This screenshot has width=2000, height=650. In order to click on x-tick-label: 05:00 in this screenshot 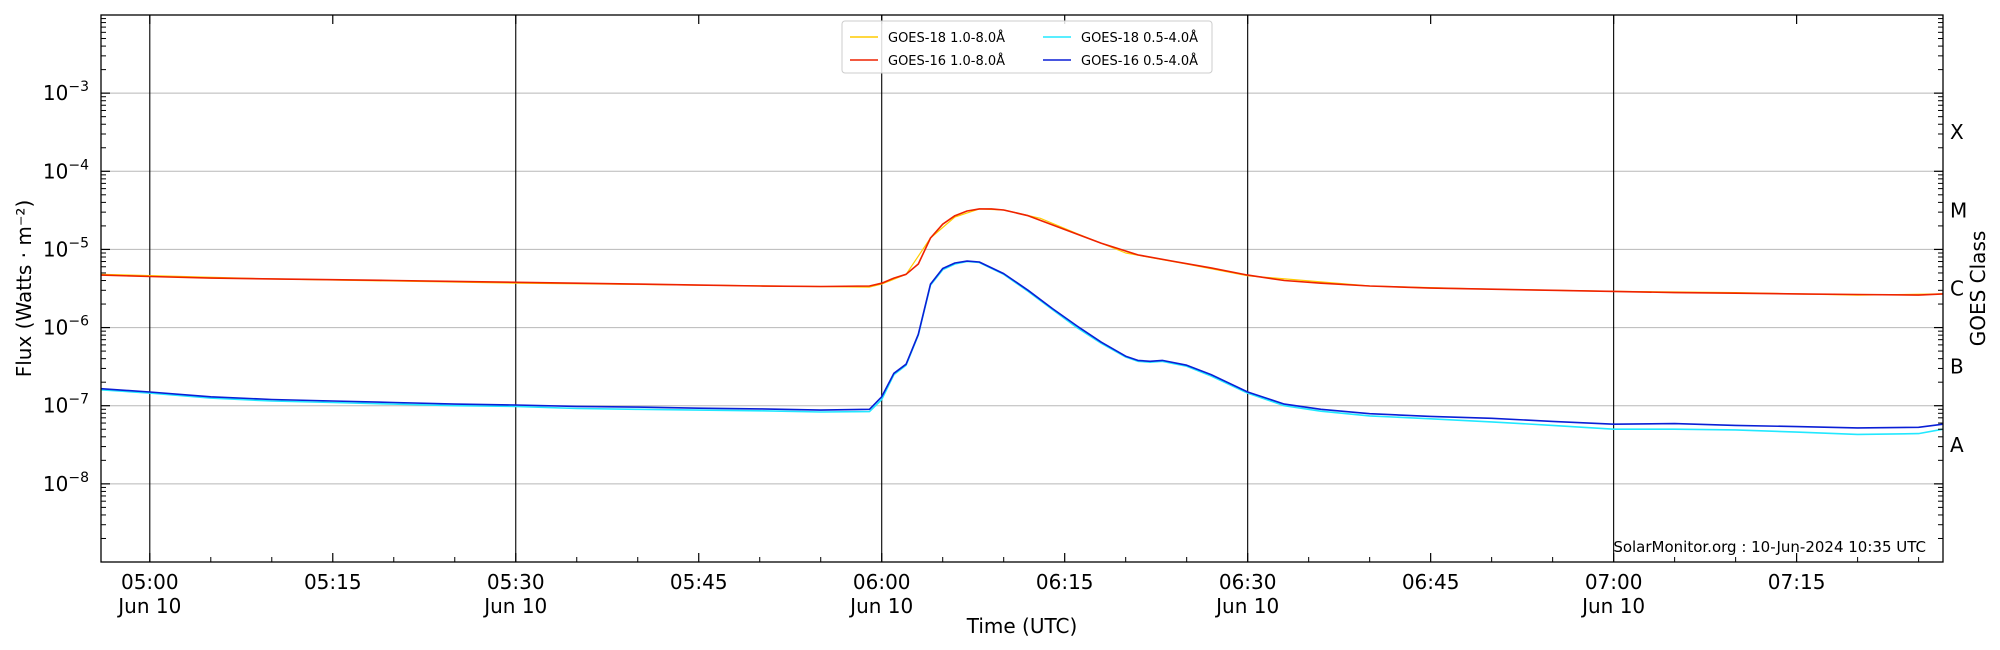, I will do `click(150, 582)`.